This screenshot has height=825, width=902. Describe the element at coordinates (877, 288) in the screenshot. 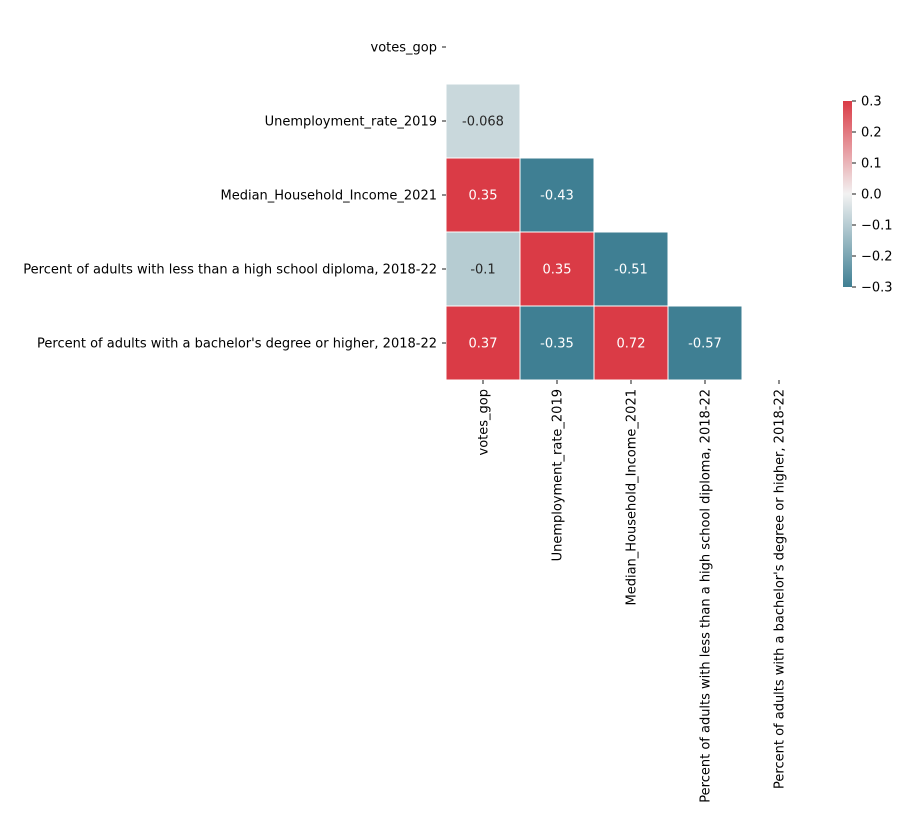

I see `colorbar-tick-label: −0.3` at that location.